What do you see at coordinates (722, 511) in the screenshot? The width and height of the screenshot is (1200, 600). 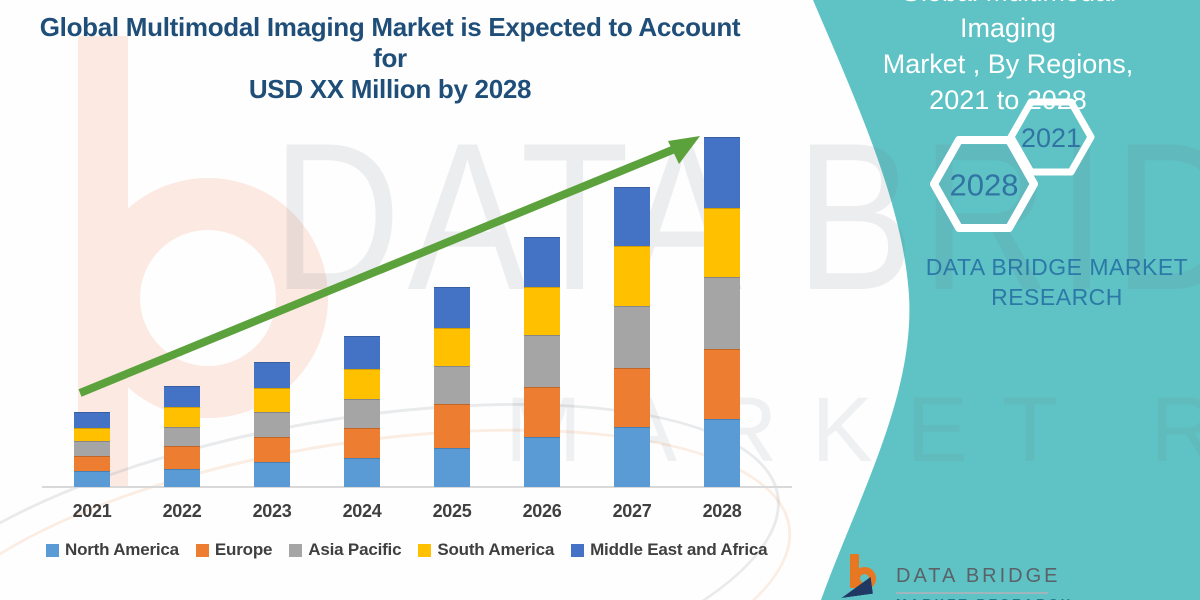 I see `x-axis-label-2028: 2028` at bounding box center [722, 511].